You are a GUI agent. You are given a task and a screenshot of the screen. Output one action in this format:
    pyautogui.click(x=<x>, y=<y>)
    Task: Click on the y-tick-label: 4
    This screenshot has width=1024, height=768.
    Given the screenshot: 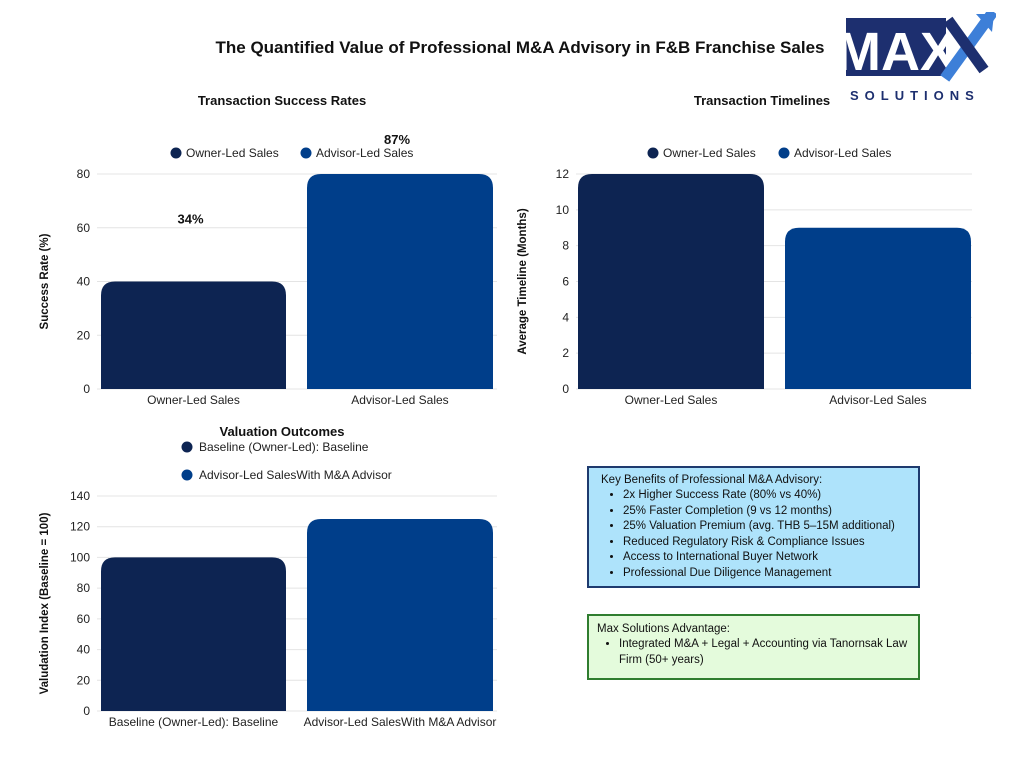 What is the action you would take?
    pyautogui.click(x=565, y=317)
    